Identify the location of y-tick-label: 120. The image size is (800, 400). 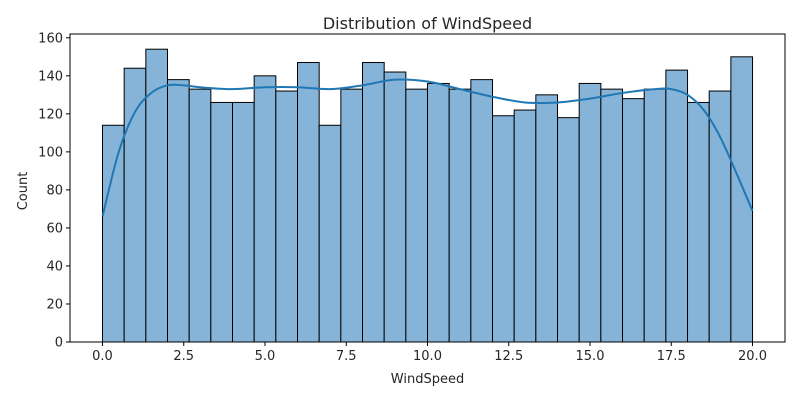
(50, 114).